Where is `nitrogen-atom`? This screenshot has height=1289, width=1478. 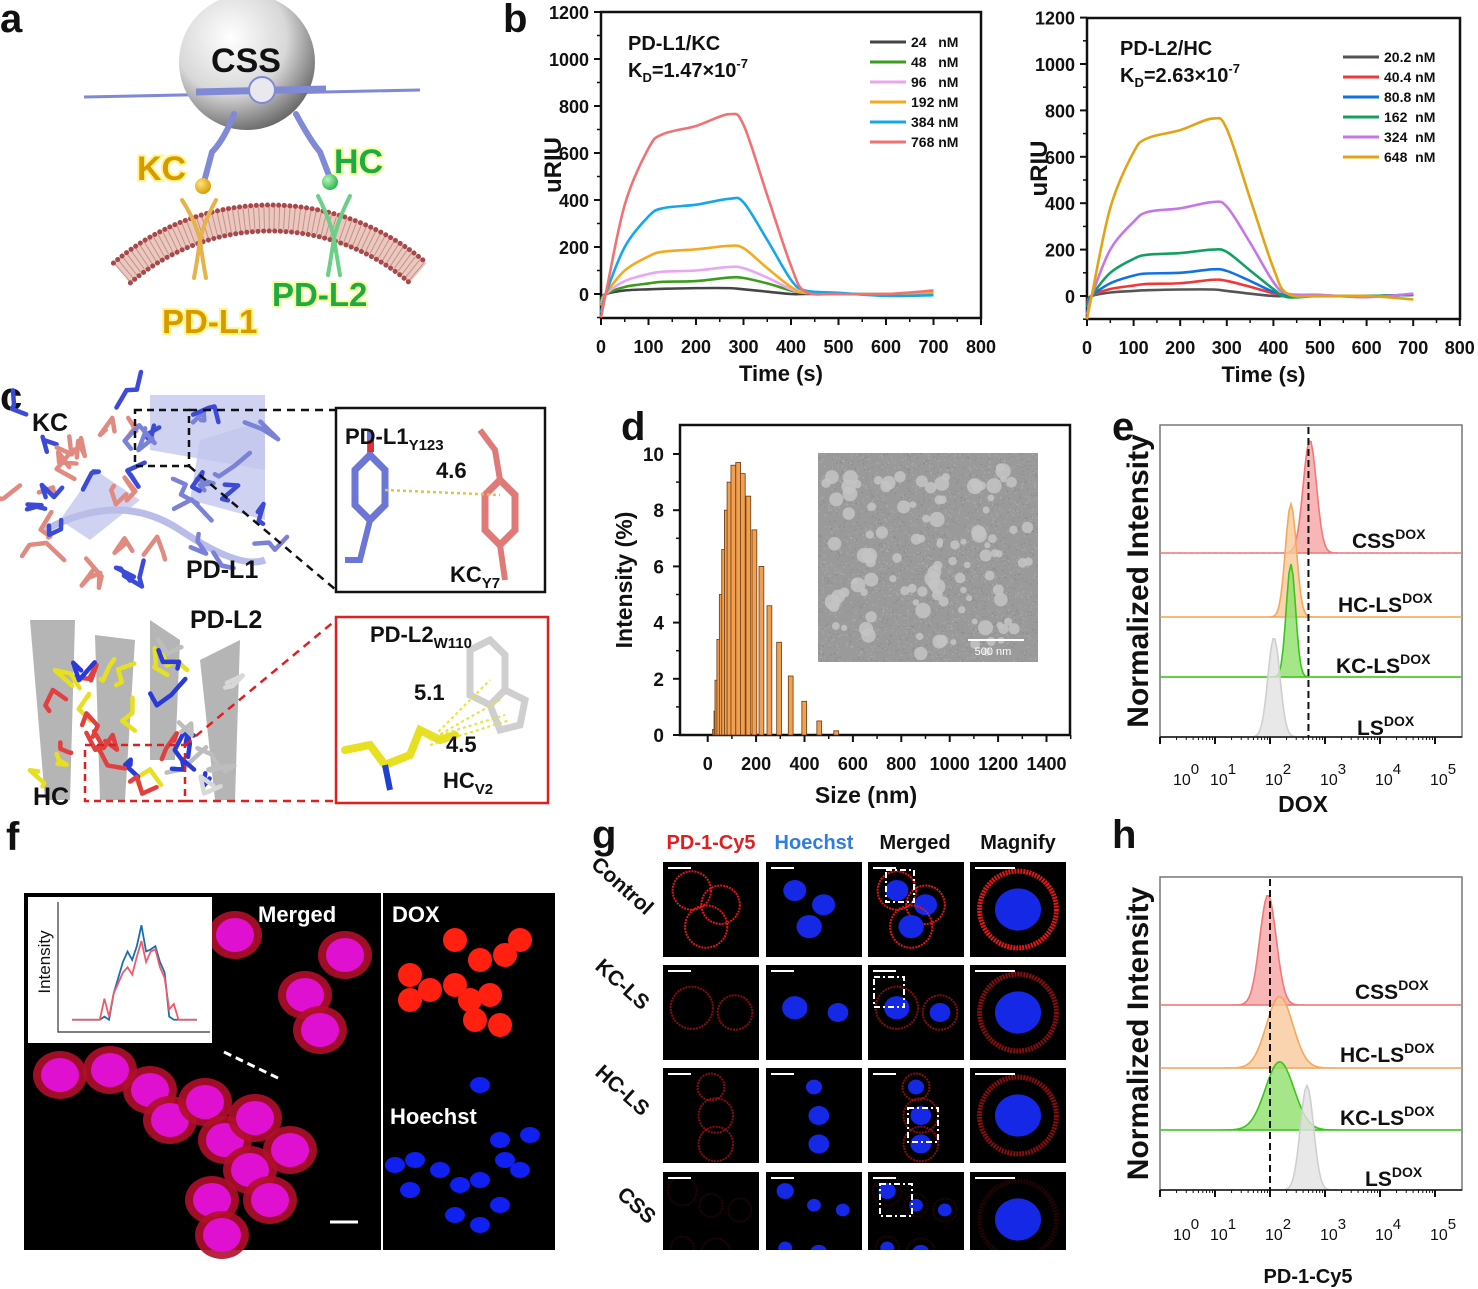
nitrogen-atom is located at coordinates (387, 777).